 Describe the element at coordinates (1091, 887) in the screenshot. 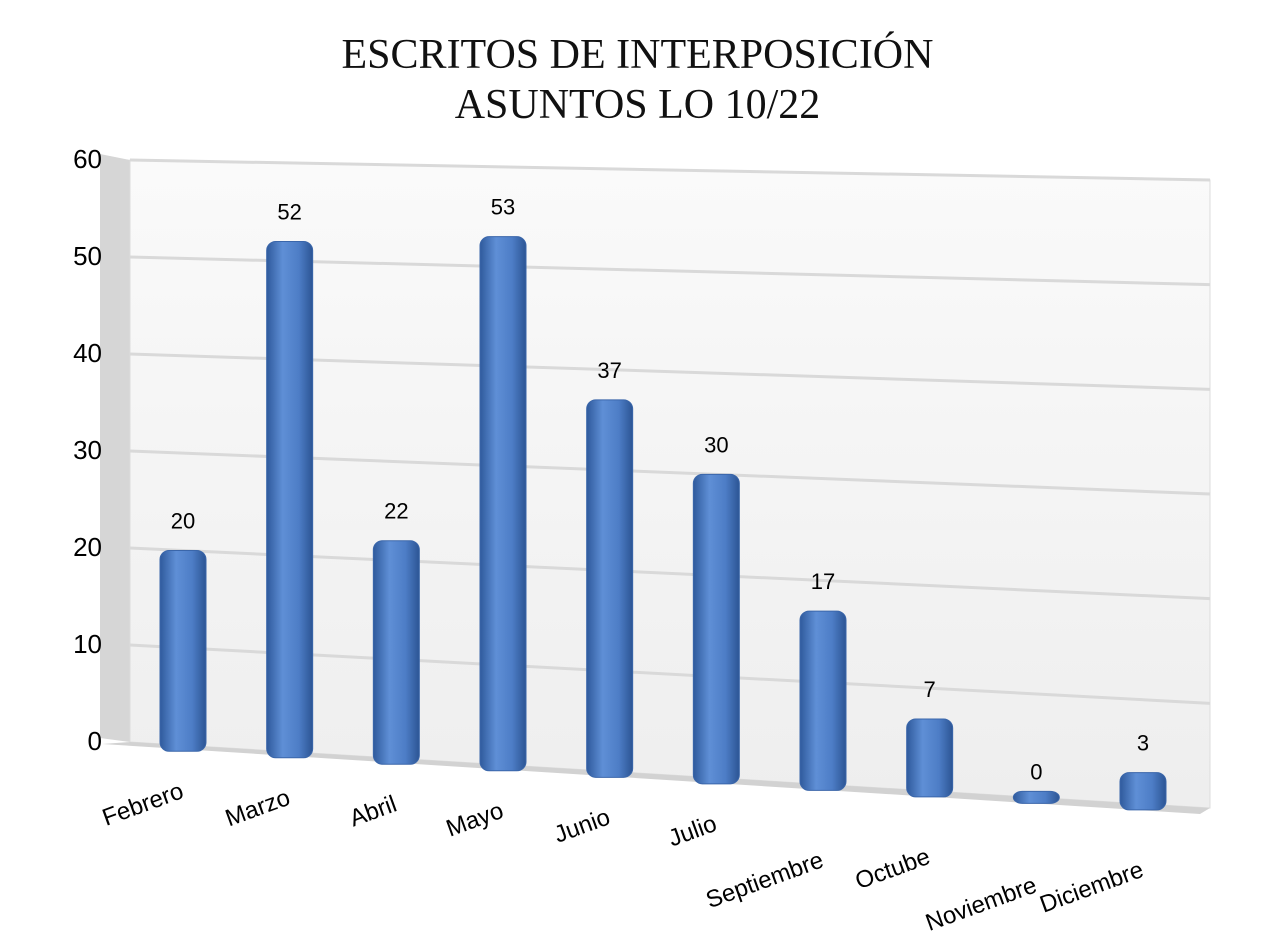

I see `category-label: Diciembre` at that location.